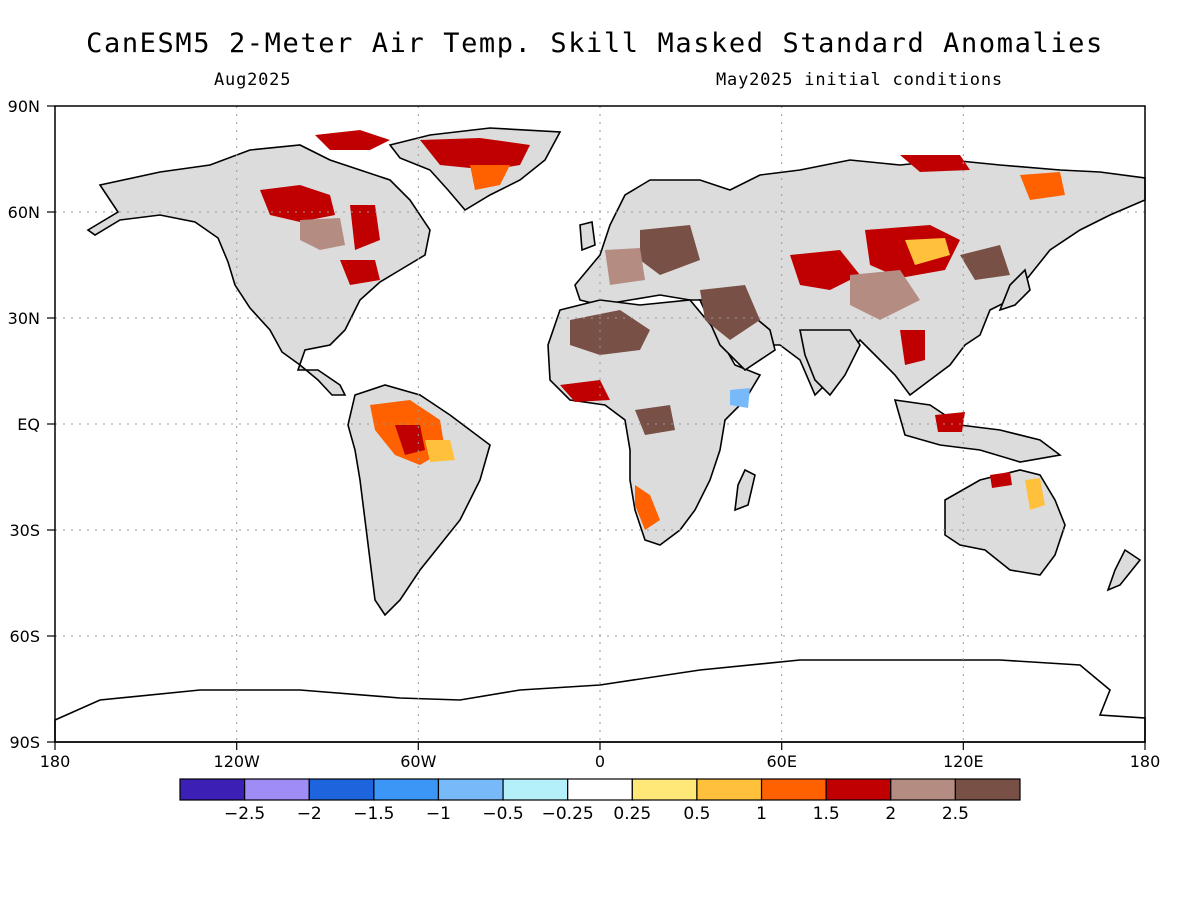  I want to click on anomaly-siberia-orange, so click(1042, 186).